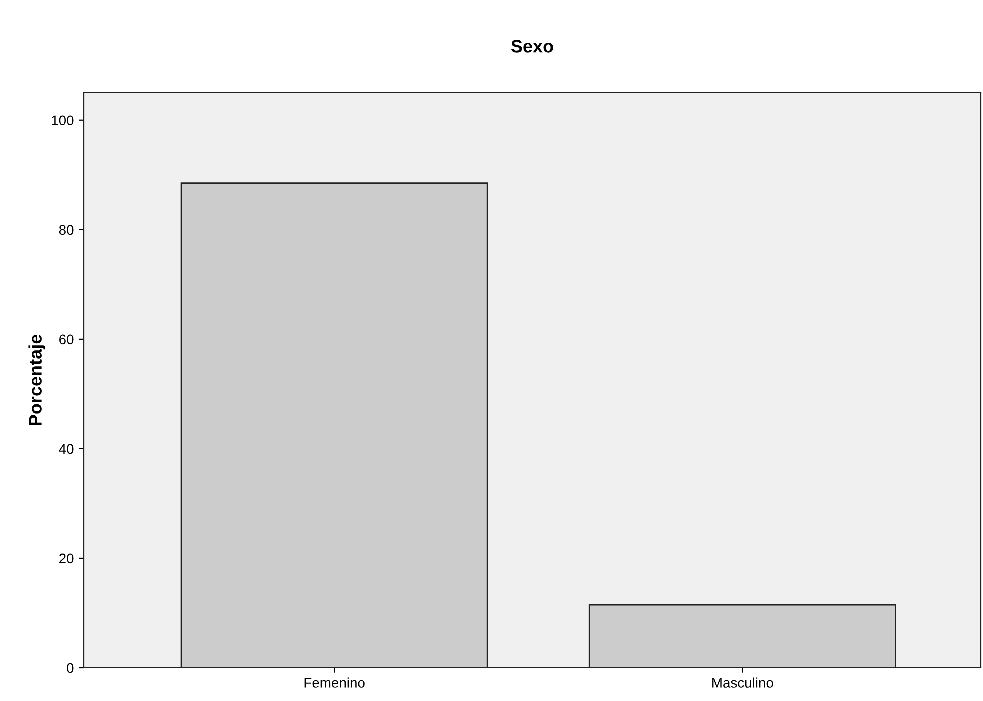 The width and height of the screenshot is (983, 701). What do you see at coordinates (70, 668) in the screenshot?
I see `y-tick-label: 0` at bounding box center [70, 668].